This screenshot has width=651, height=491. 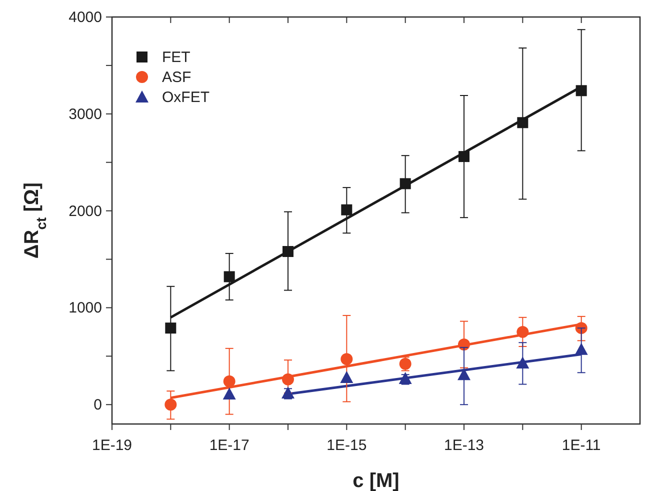 I want to click on legend-label: FET, so click(x=176, y=57).